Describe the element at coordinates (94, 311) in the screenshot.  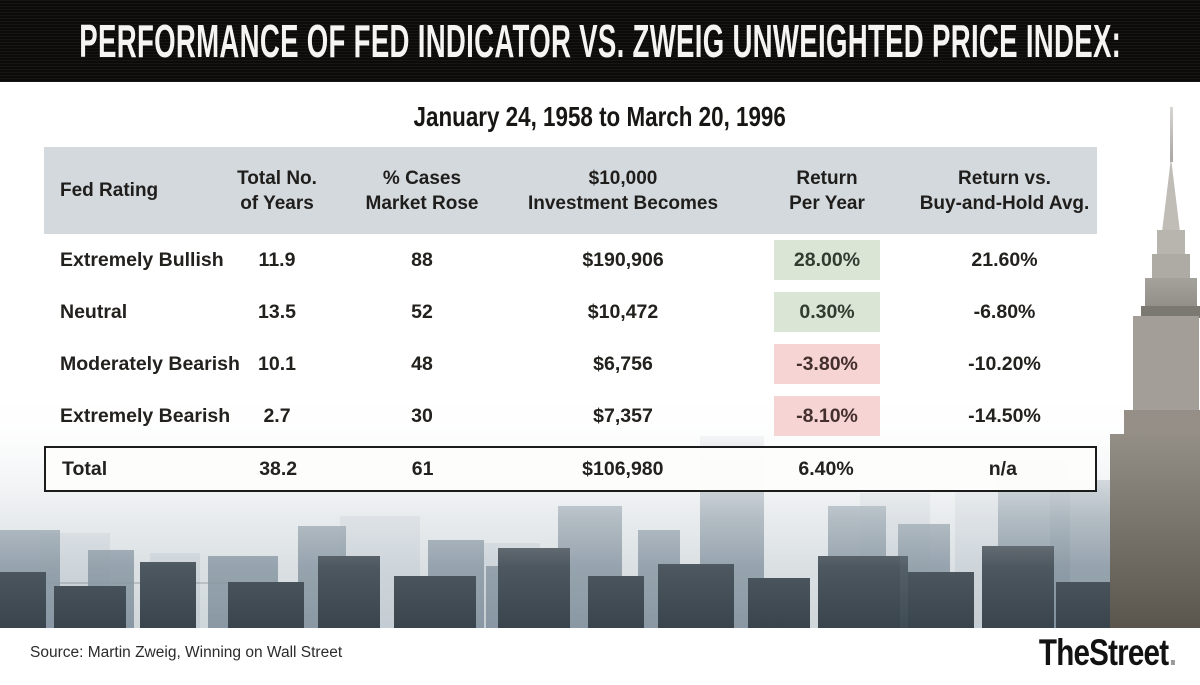
I see `rating-cell: Neutral` at that location.